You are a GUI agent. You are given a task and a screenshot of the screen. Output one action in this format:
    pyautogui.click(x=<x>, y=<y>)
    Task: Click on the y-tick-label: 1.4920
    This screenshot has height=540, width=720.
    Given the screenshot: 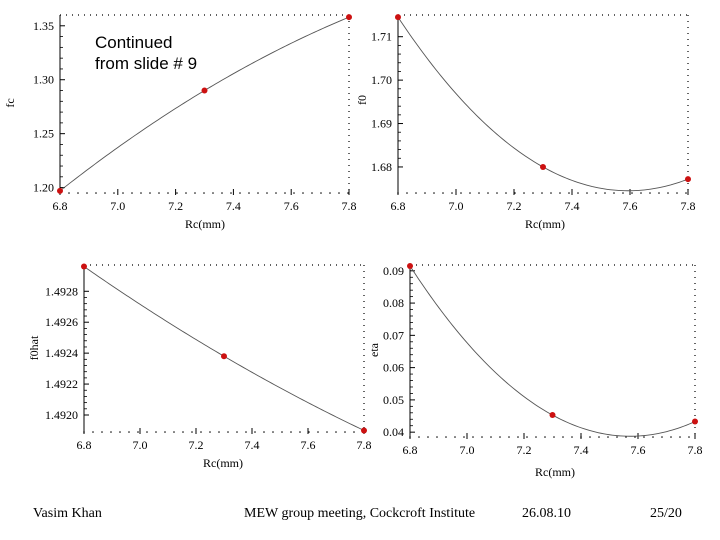 What is the action you would take?
    pyautogui.click(x=61, y=415)
    